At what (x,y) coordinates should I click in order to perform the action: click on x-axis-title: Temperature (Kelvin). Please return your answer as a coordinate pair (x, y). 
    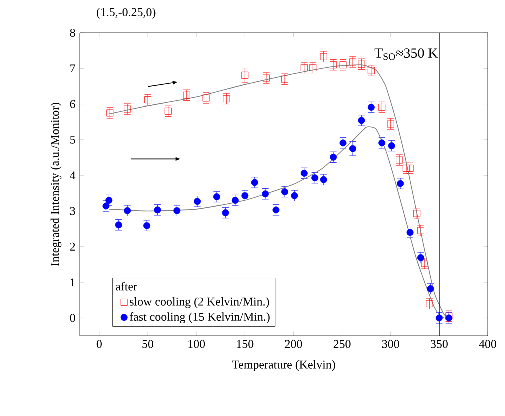
    Looking at the image, I should click on (284, 366).